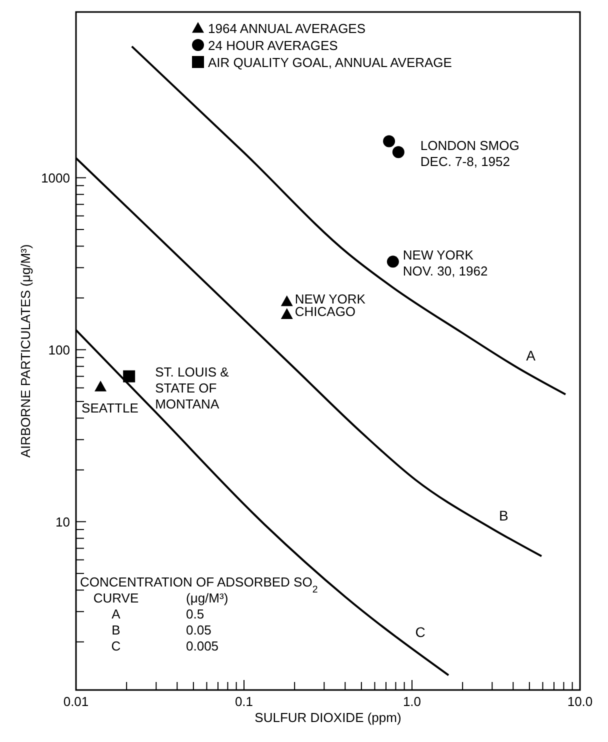 The image size is (608, 742). Describe the element at coordinates (330, 62) in the screenshot. I see `legend-label: AIR QUALITY GOAL, ANNUAL AVERAGE` at that location.